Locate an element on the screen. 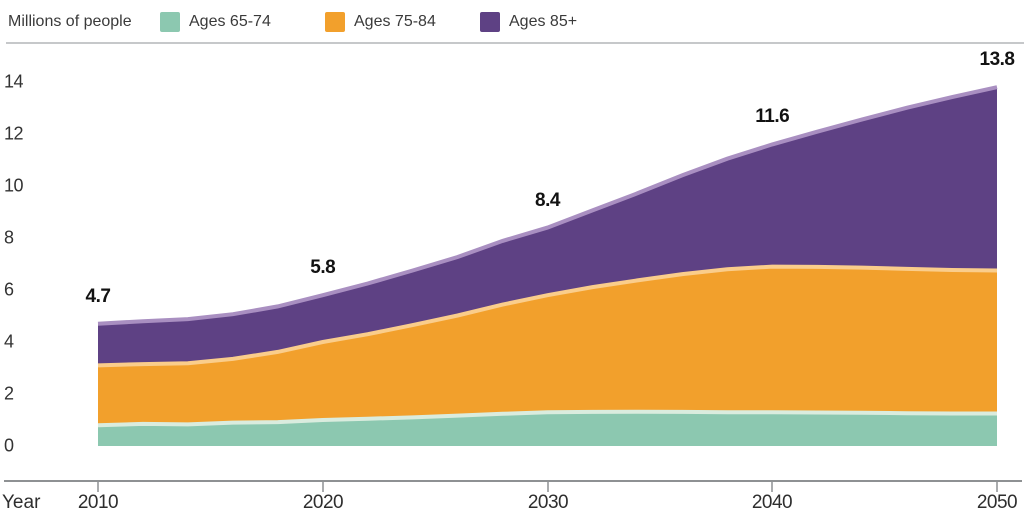  y-axis-title: Millions of people is located at coordinates (70, 21).